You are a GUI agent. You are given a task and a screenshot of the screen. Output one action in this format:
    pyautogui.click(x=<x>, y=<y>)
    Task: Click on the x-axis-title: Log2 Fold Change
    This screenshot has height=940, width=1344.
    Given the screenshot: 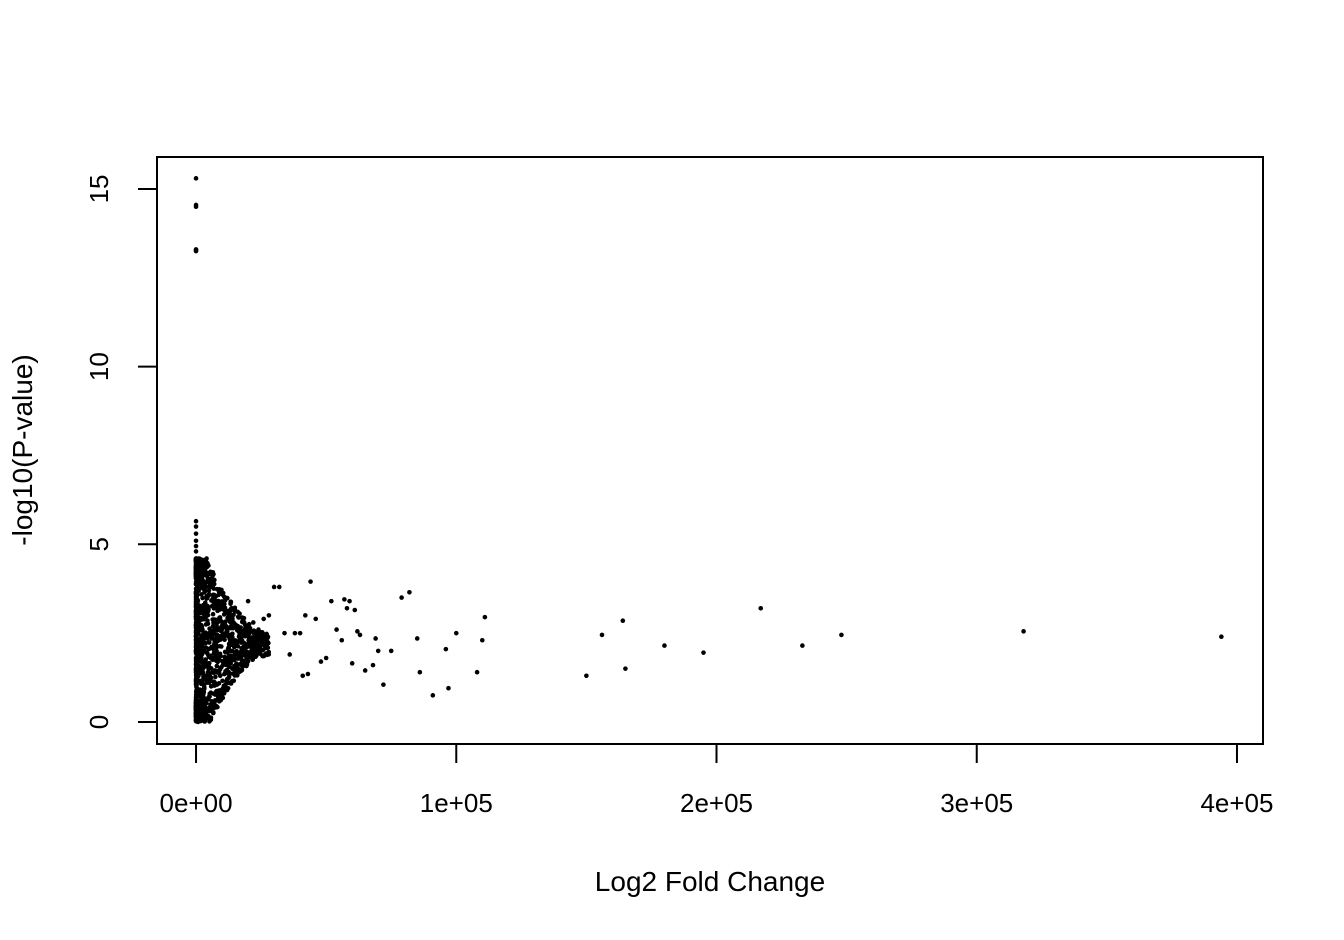 What is the action you would take?
    pyautogui.click(x=710, y=881)
    